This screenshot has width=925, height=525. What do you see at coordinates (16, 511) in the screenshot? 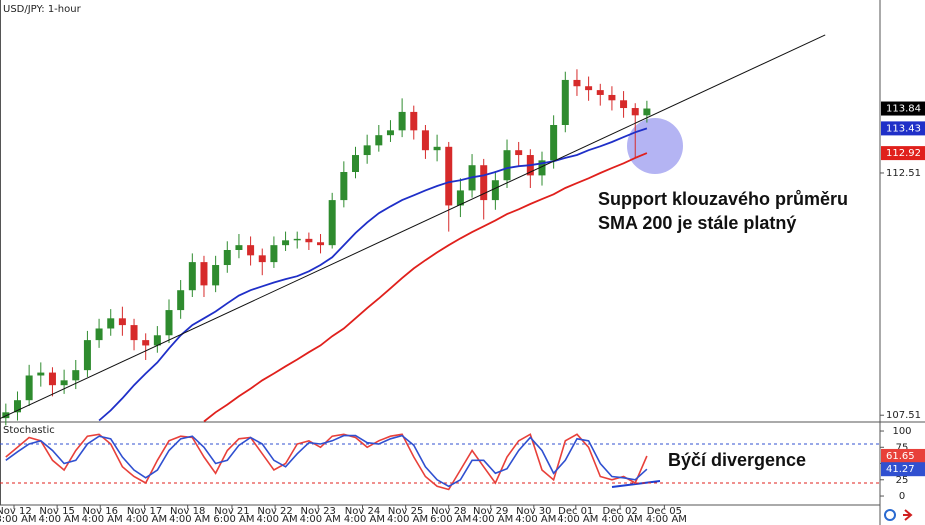
I see `x-tick-label: Nov 12` at bounding box center [16, 511].